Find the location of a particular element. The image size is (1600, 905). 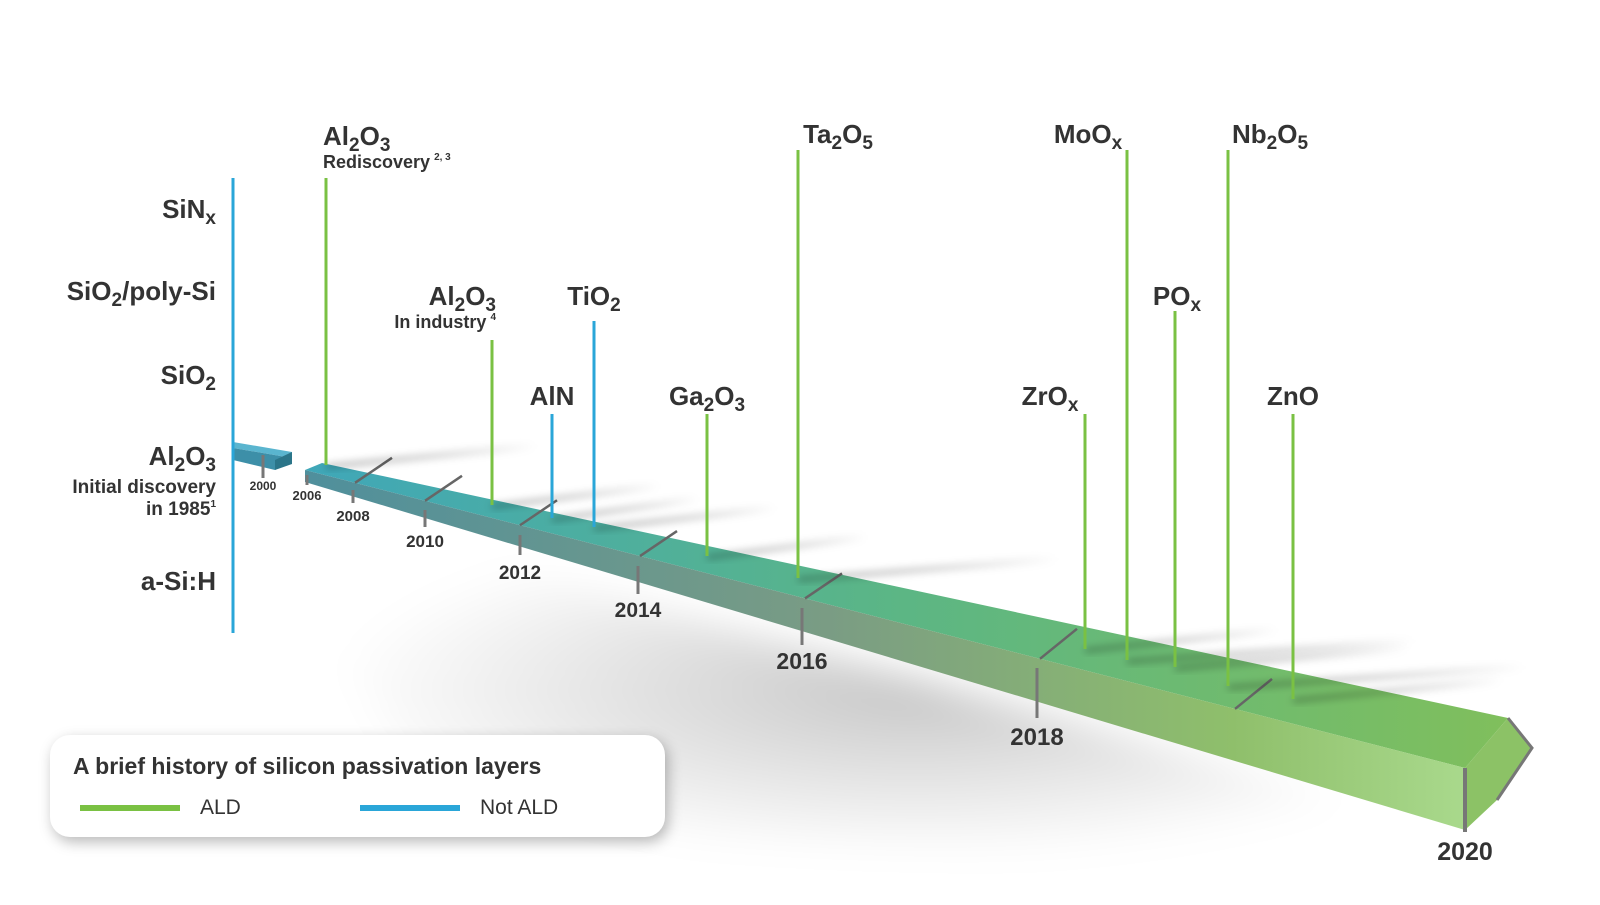

marker-label-5: Ta2O5 is located at coordinates (838, 136).